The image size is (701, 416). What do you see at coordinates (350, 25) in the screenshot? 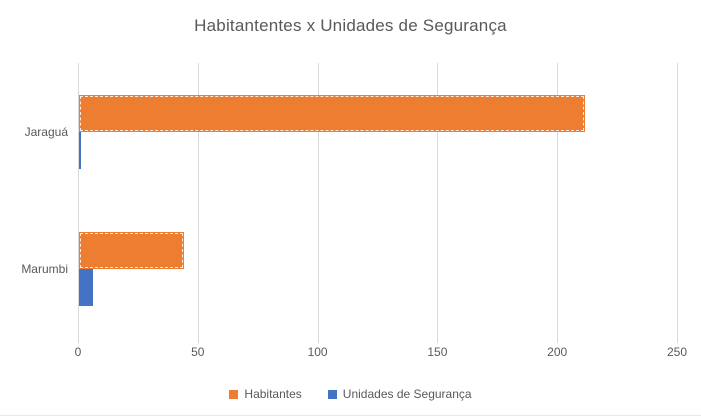
I see `chart-title: Habitantentes x Unidades de Segurança` at bounding box center [350, 25].